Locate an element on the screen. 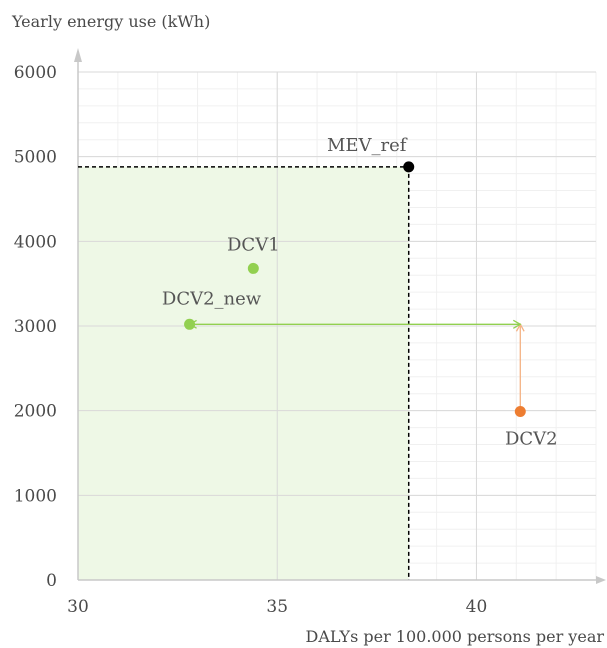  y-axis-arrowhead is located at coordinates (78, 55).